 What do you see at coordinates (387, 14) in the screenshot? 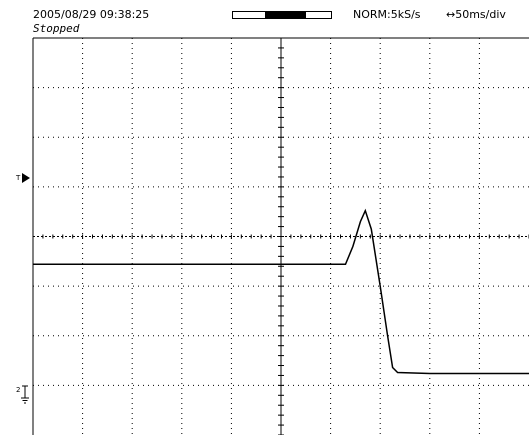
I see `acquisition-mode: NORM:5kS/s` at bounding box center [387, 14].